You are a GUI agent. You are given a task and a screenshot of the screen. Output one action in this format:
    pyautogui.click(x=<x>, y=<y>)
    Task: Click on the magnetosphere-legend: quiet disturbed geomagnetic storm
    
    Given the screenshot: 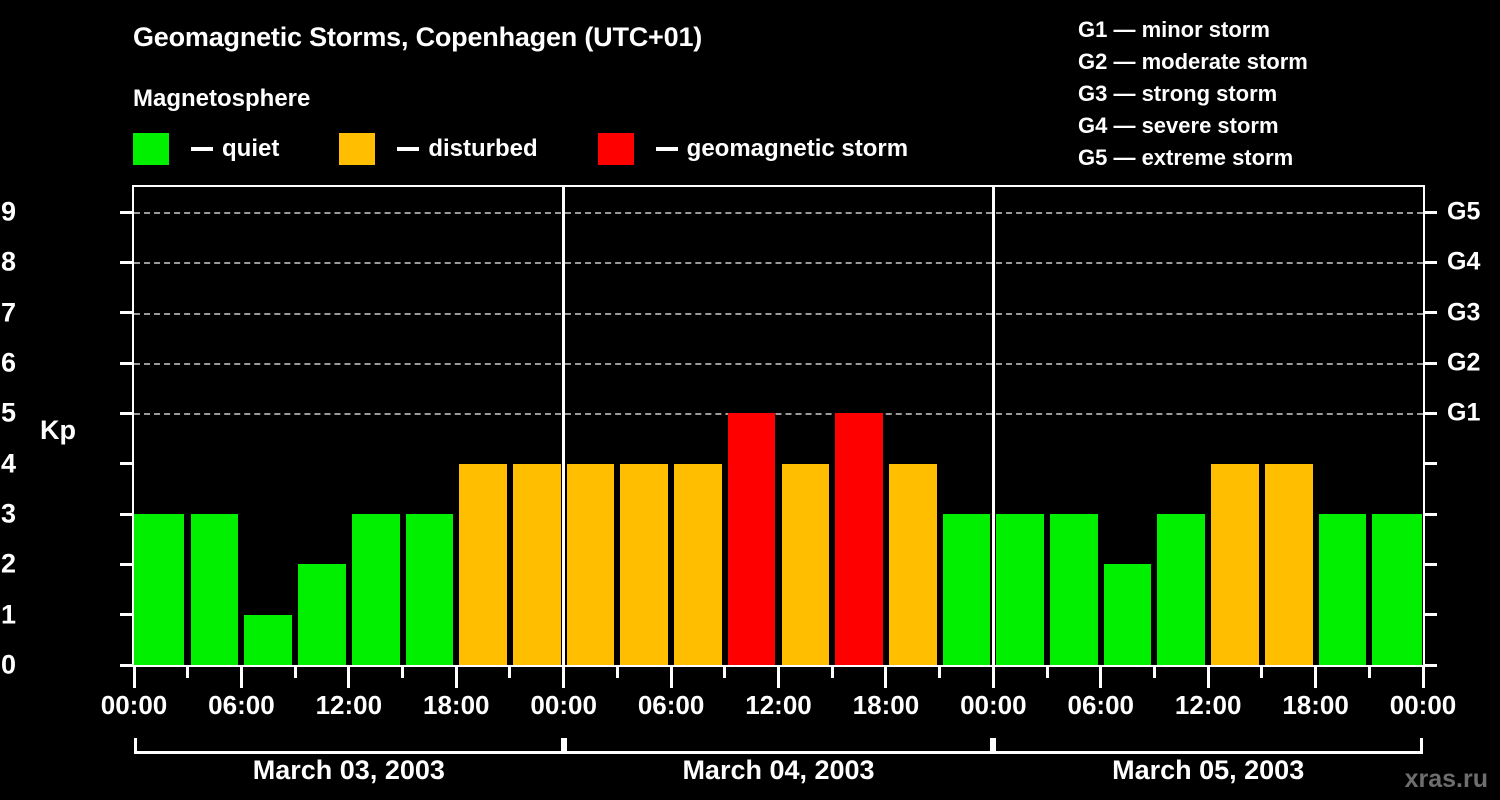 What is the action you would take?
    pyautogui.click(x=520, y=149)
    